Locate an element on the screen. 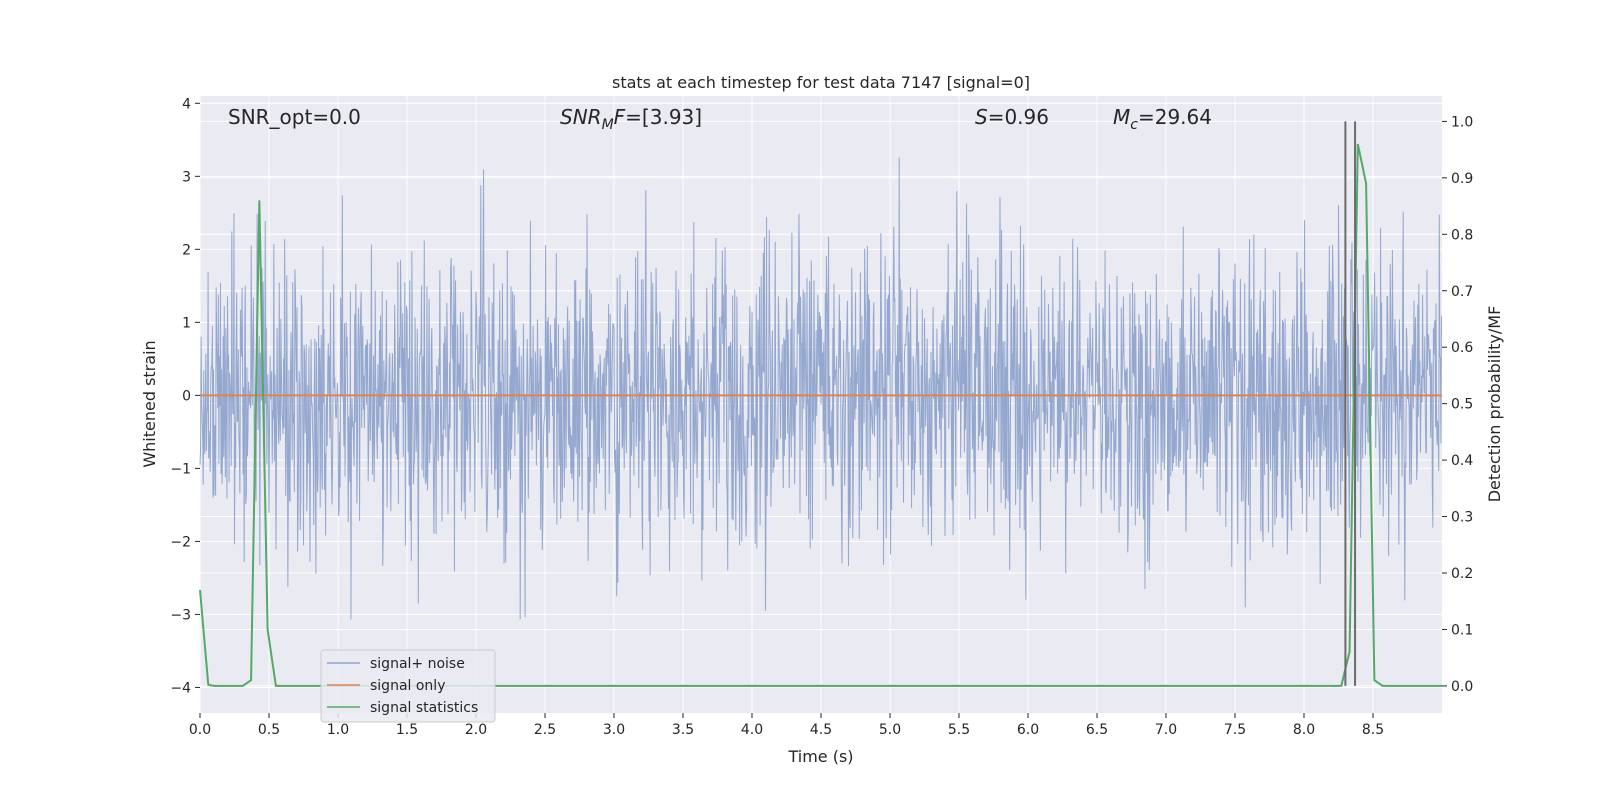 Image resolution: width=1600 pixels, height=800 pixels. annotation-snr-mf: SNRMF=[3.93] is located at coordinates (631, 119).